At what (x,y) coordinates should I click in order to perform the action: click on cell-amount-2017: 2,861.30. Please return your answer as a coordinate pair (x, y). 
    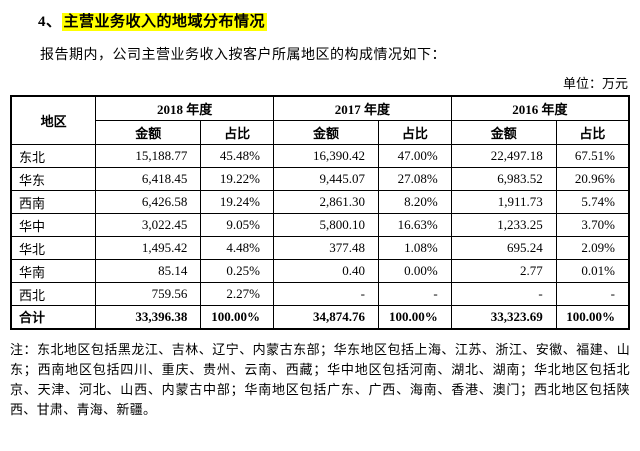
    Looking at the image, I should click on (326, 202).